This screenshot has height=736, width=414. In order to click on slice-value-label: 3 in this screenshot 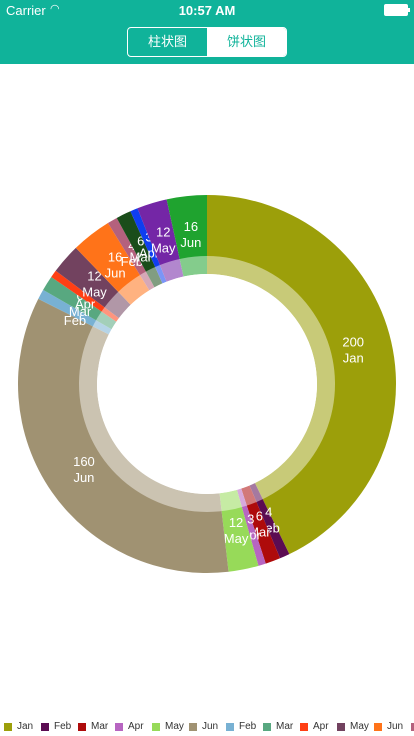, I will do `click(250, 518)`.